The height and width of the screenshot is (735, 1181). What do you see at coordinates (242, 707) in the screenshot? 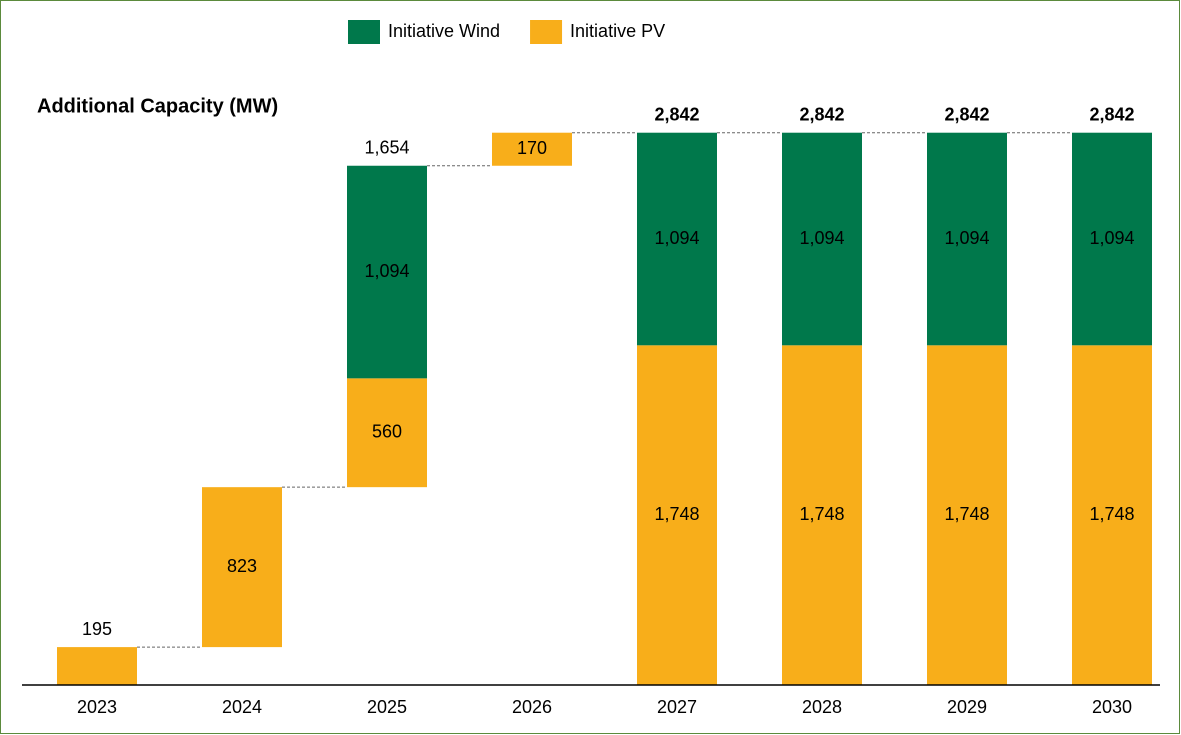
I see `x-tick-label: 2024` at bounding box center [242, 707].